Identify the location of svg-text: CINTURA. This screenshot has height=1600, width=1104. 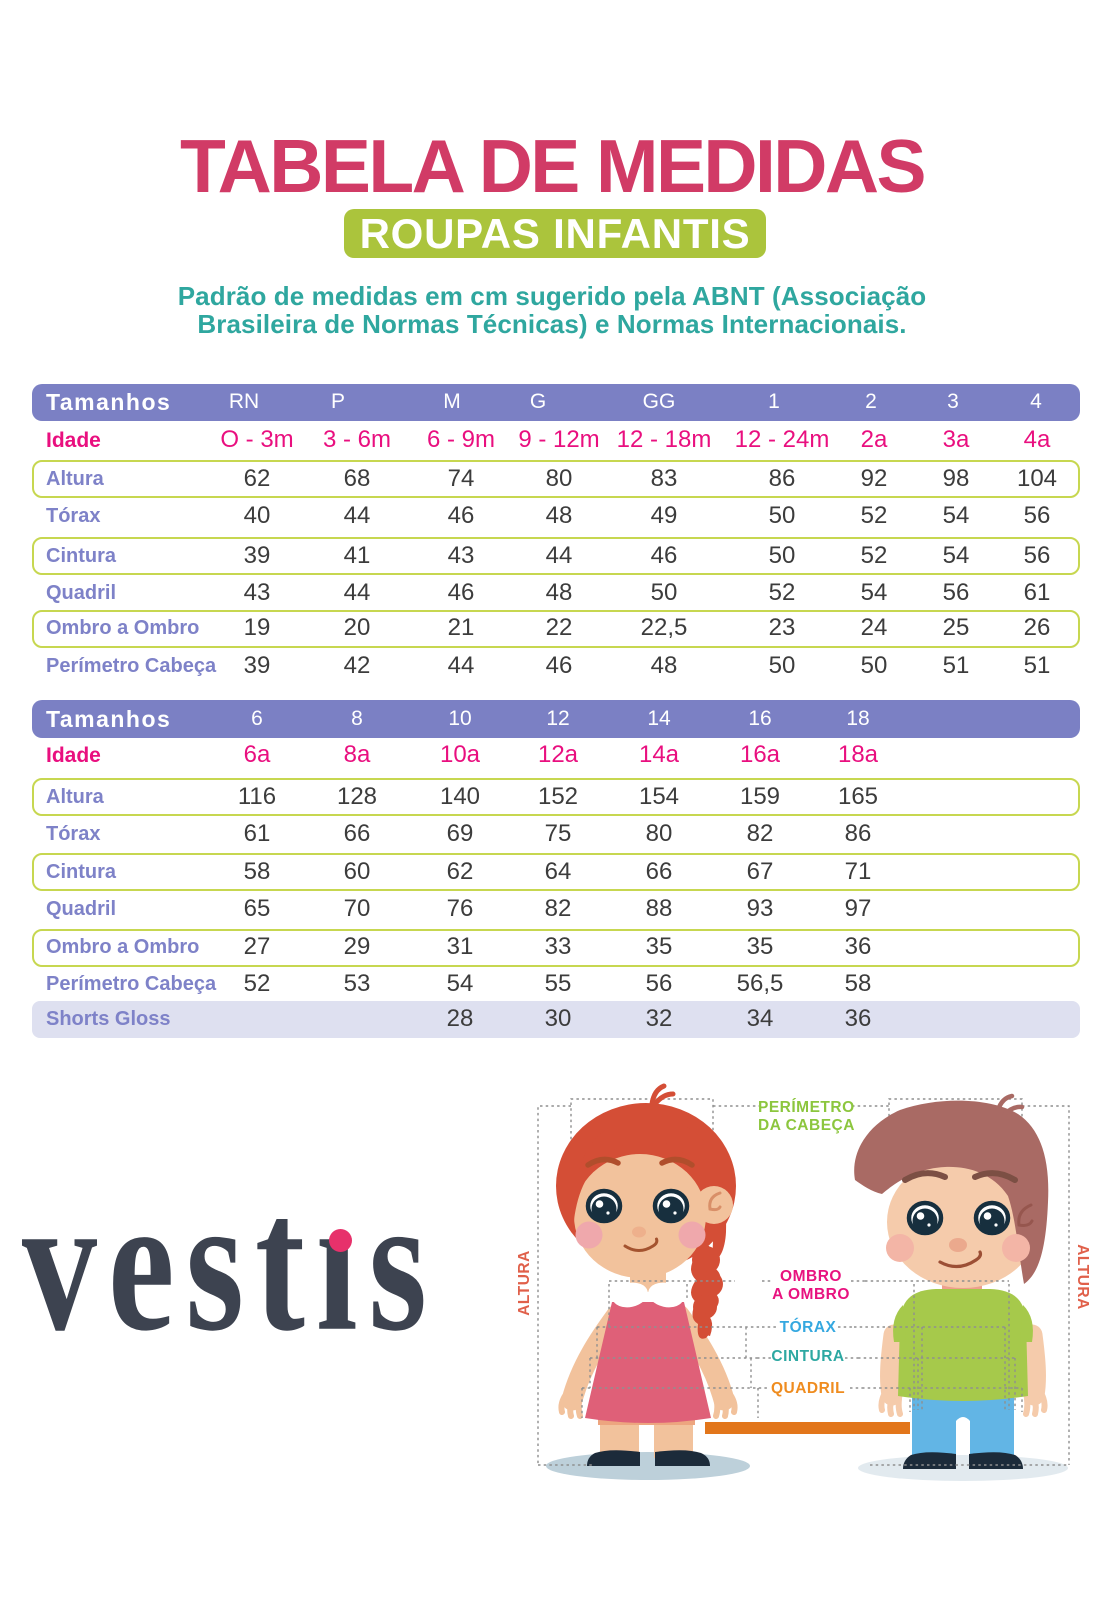
(807, 1356).